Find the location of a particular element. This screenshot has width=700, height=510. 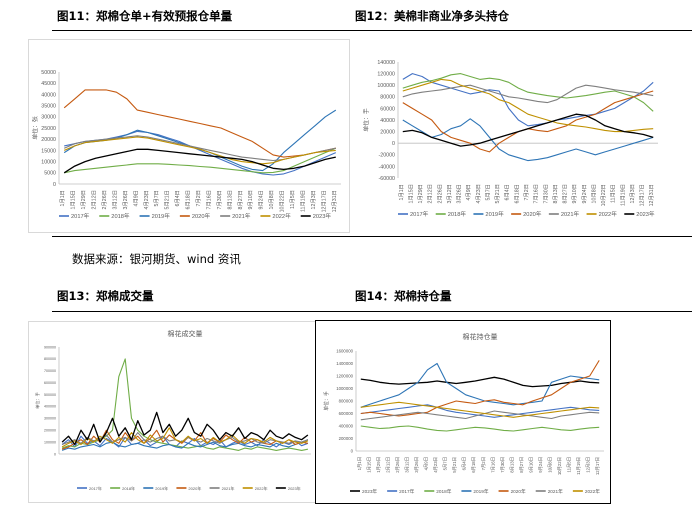

y-tick-label: -60000 is located at coordinates (387, 179).